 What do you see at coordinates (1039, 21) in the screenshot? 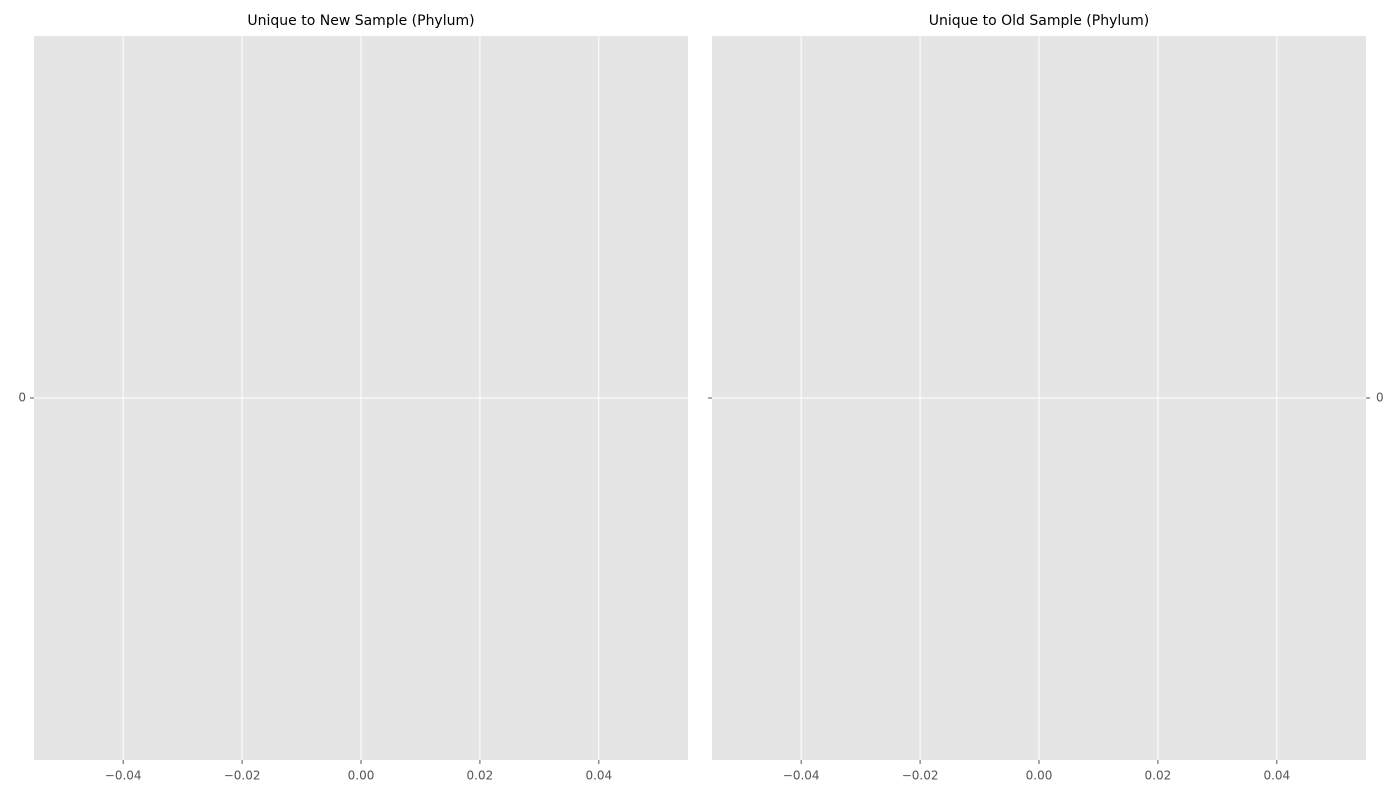
I see `chart-title: Unique to Old Sample (Phylum)` at bounding box center [1039, 21].